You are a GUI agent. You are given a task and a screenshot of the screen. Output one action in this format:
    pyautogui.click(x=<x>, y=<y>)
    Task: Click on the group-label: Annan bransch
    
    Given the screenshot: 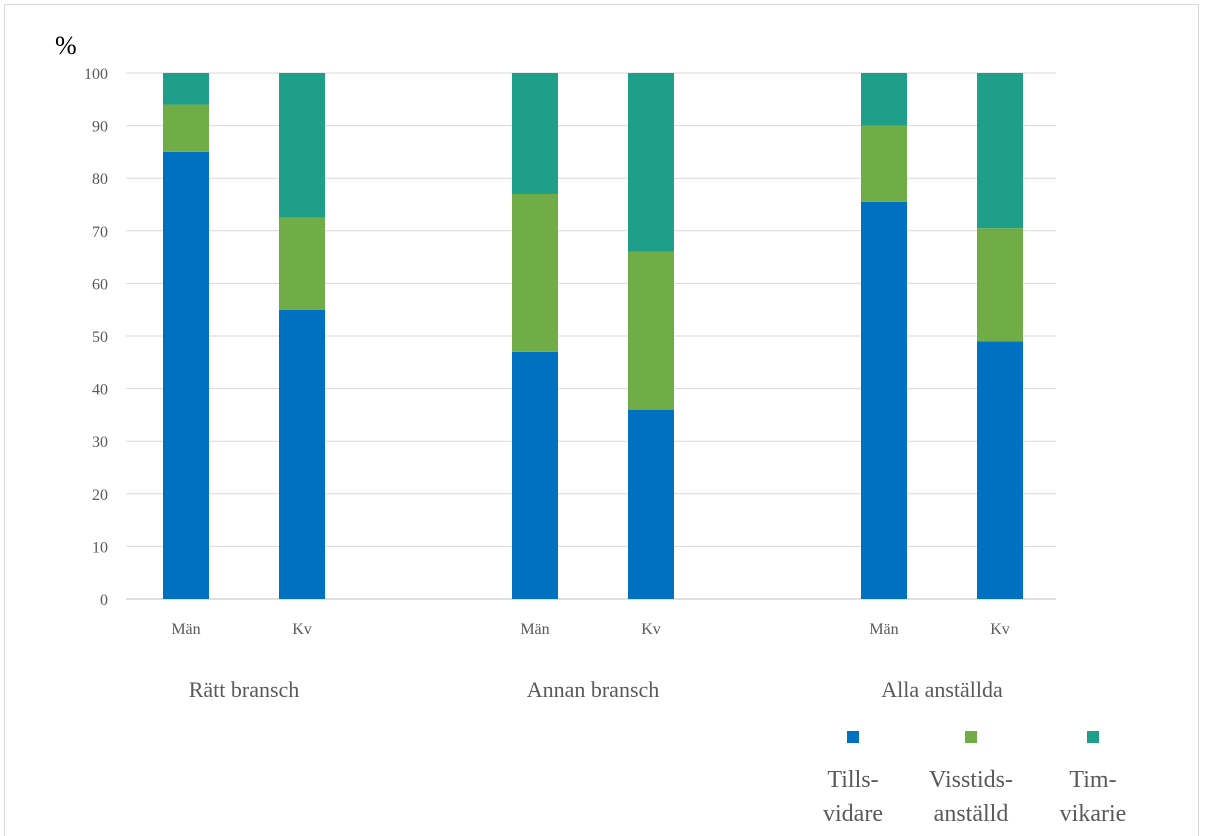 What is the action you would take?
    pyautogui.click(x=593, y=689)
    